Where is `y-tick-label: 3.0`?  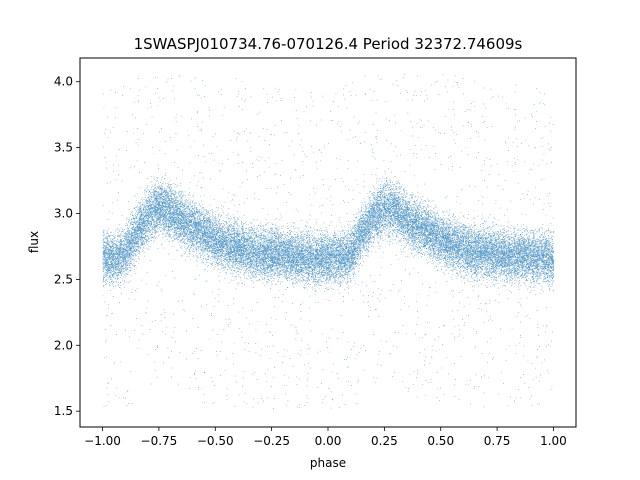 y-tick-label: 3.0 is located at coordinates (63, 214).